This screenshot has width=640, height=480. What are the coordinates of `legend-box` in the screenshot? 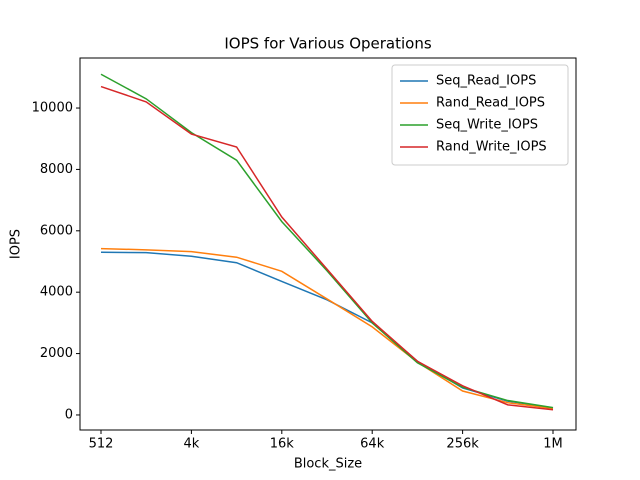 It's located at (480, 115).